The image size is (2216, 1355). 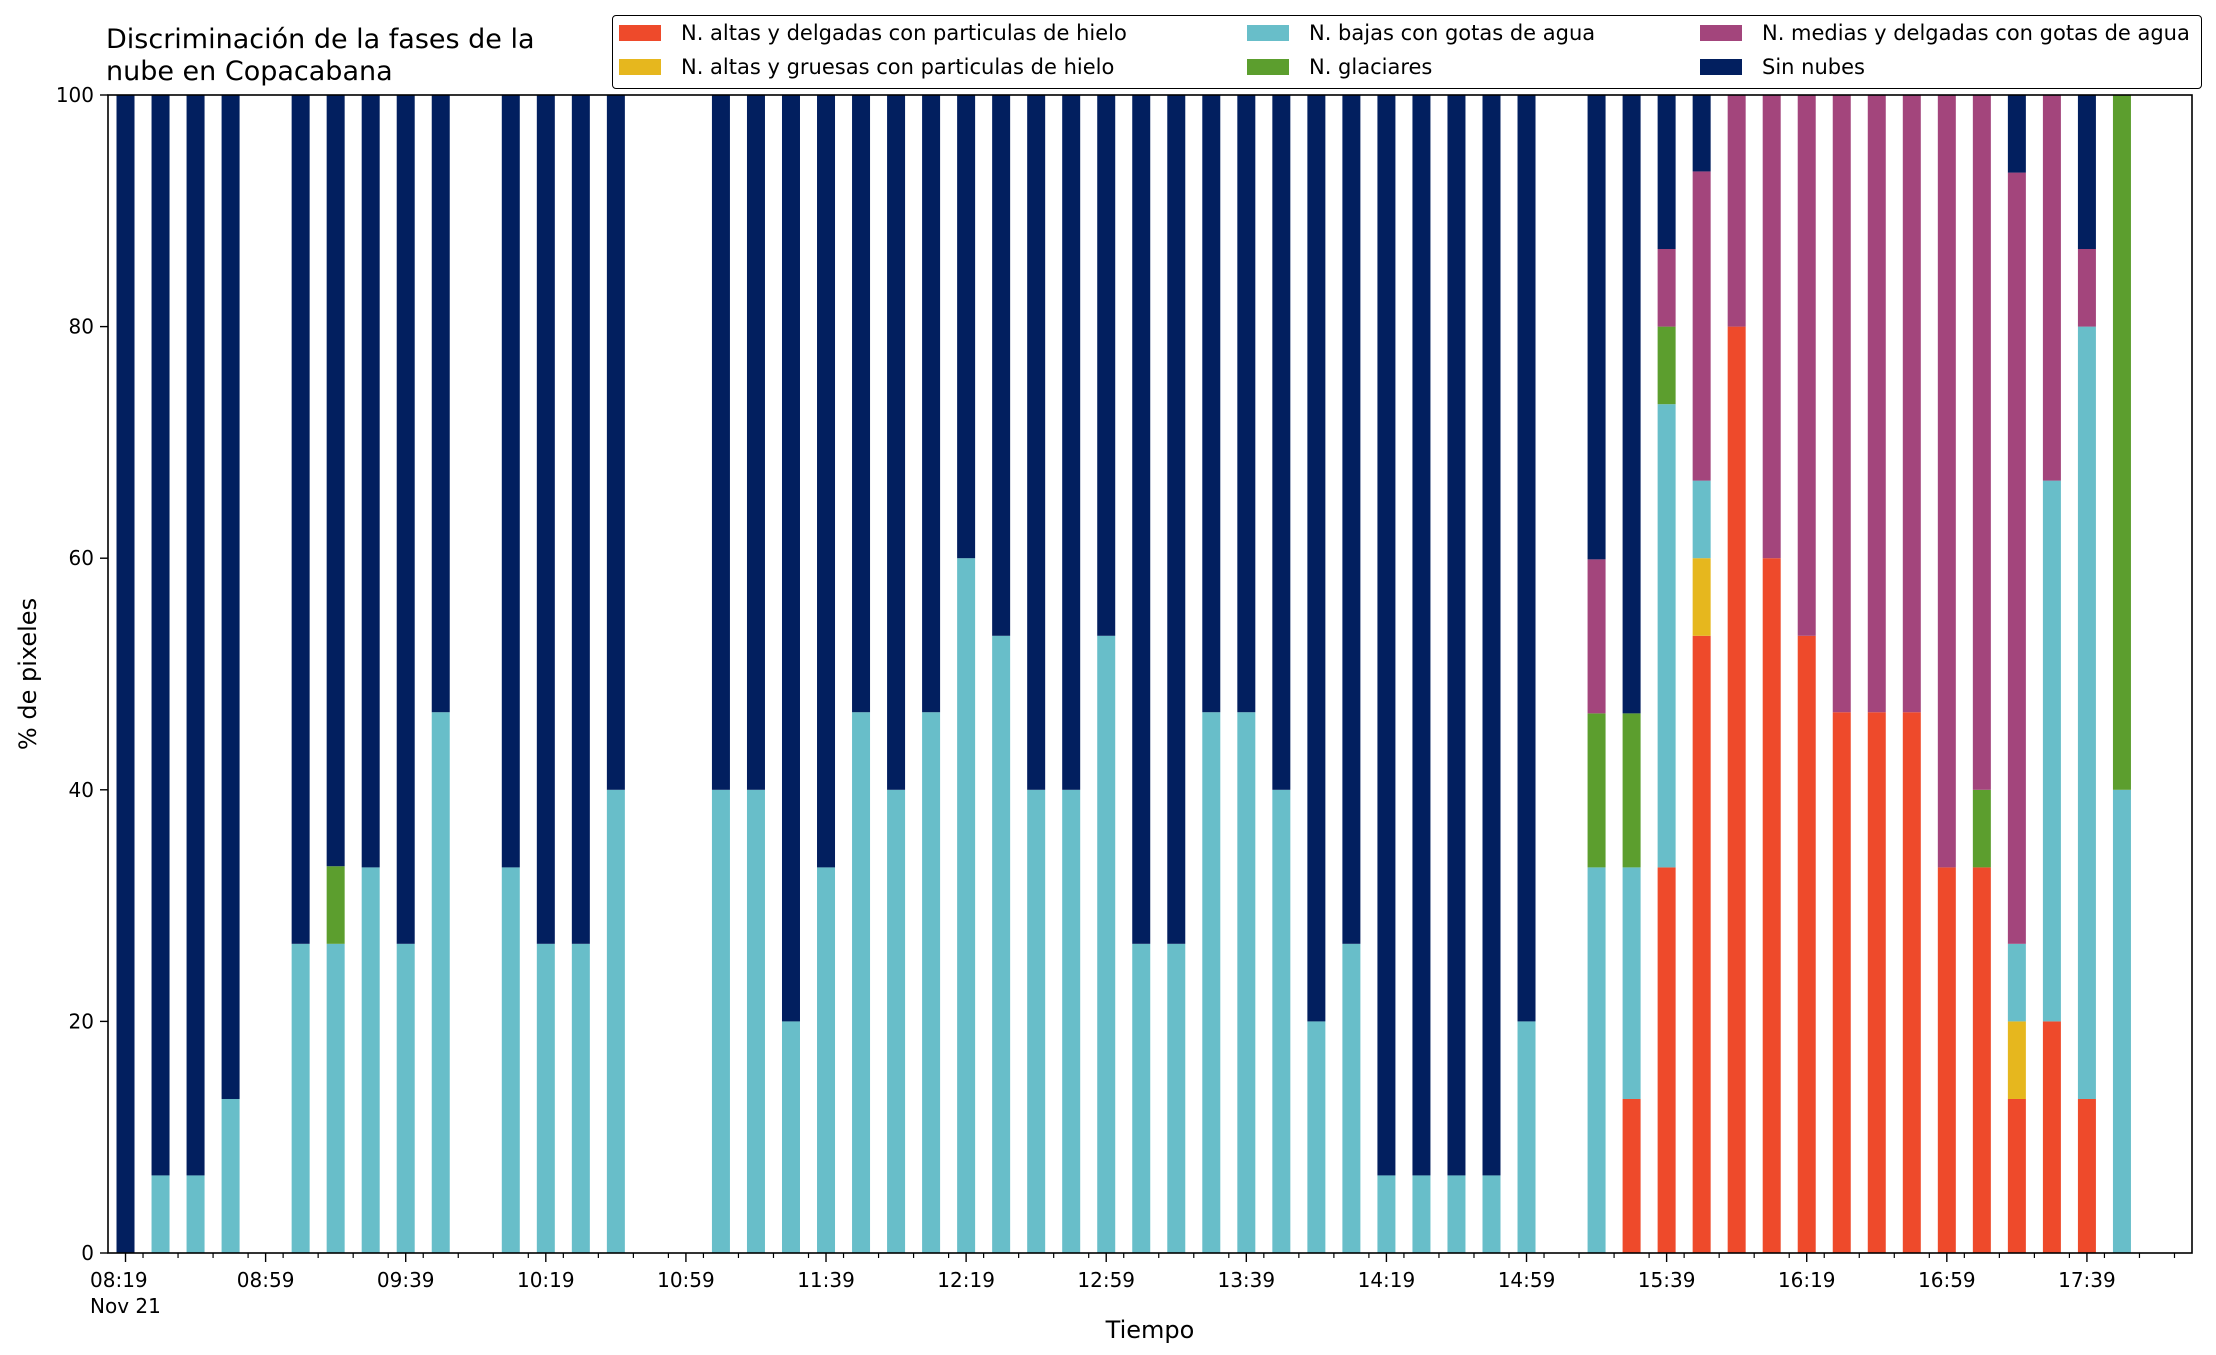 What do you see at coordinates (1947, 1280) in the screenshot?
I see `x-tick-label-13: 16:59` at bounding box center [1947, 1280].